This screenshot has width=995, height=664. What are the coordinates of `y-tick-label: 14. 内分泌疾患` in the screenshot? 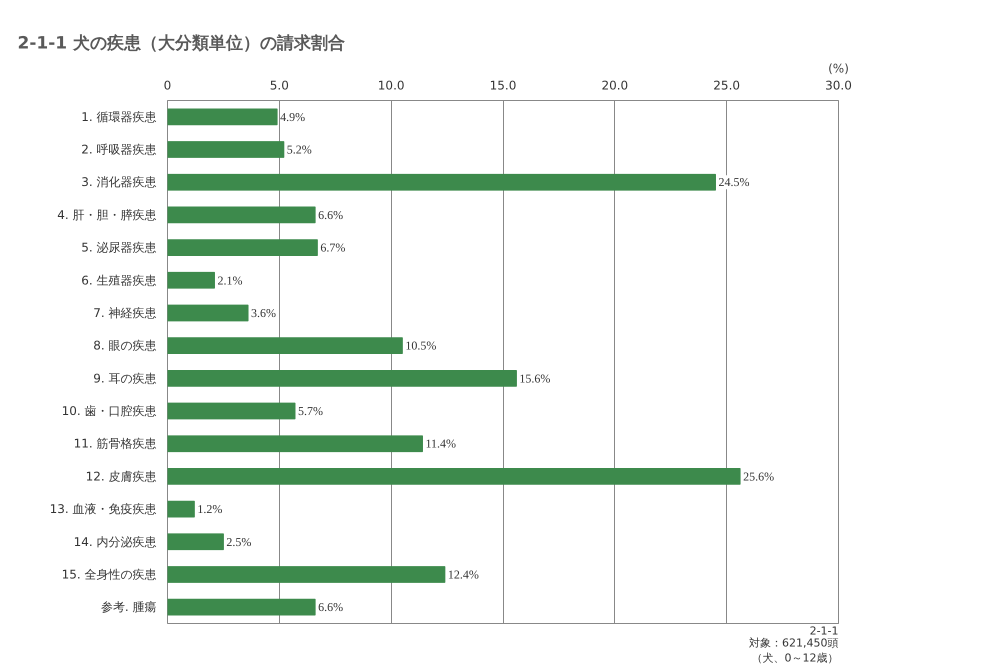 It's located at (115, 541).